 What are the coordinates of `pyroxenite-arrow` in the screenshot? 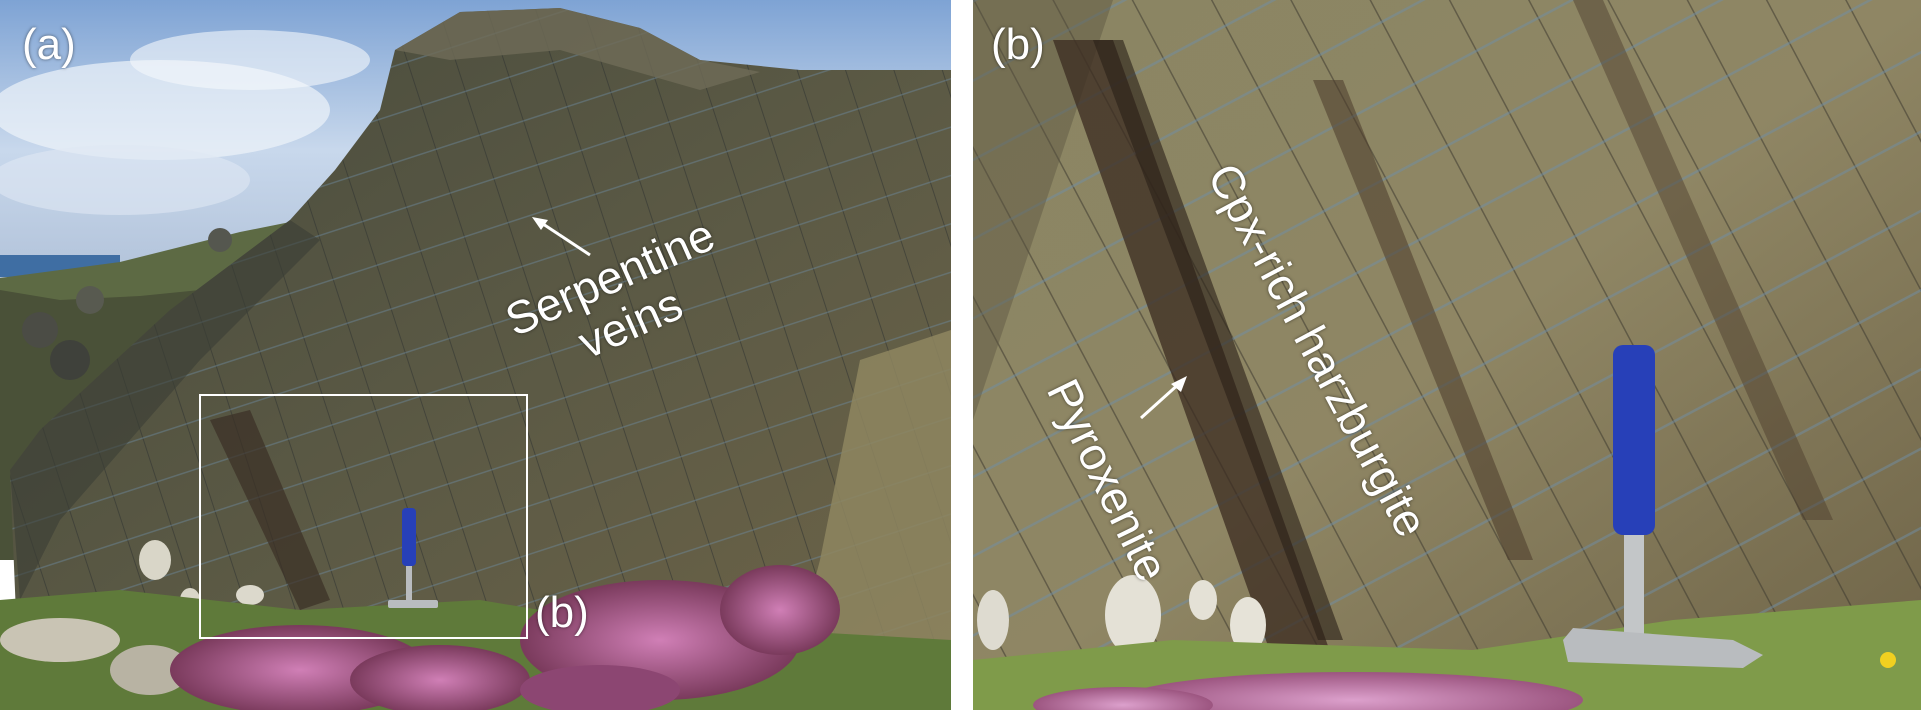 It's located at (1161, 400).